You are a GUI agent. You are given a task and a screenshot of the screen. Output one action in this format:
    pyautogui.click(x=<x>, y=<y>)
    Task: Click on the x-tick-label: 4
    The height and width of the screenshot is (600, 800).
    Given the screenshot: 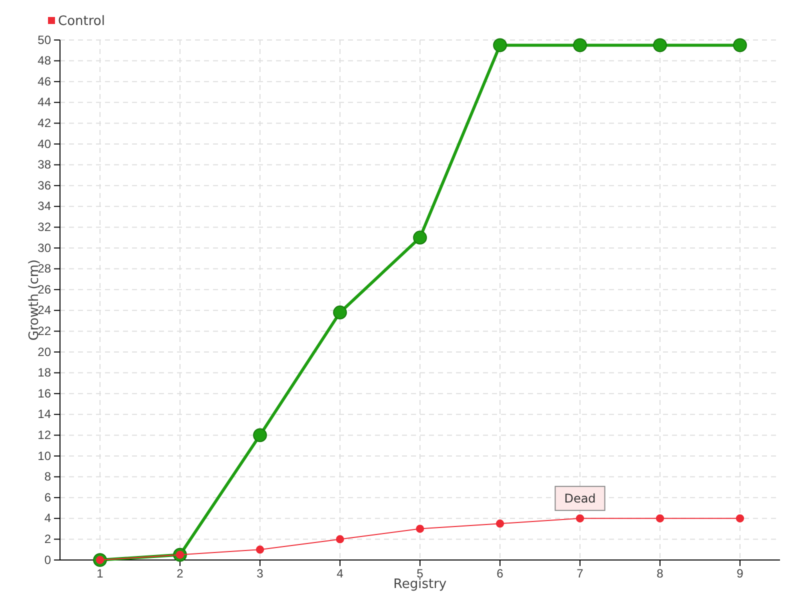 What is the action you would take?
    pyautogui.click(x=340, y=573)
    